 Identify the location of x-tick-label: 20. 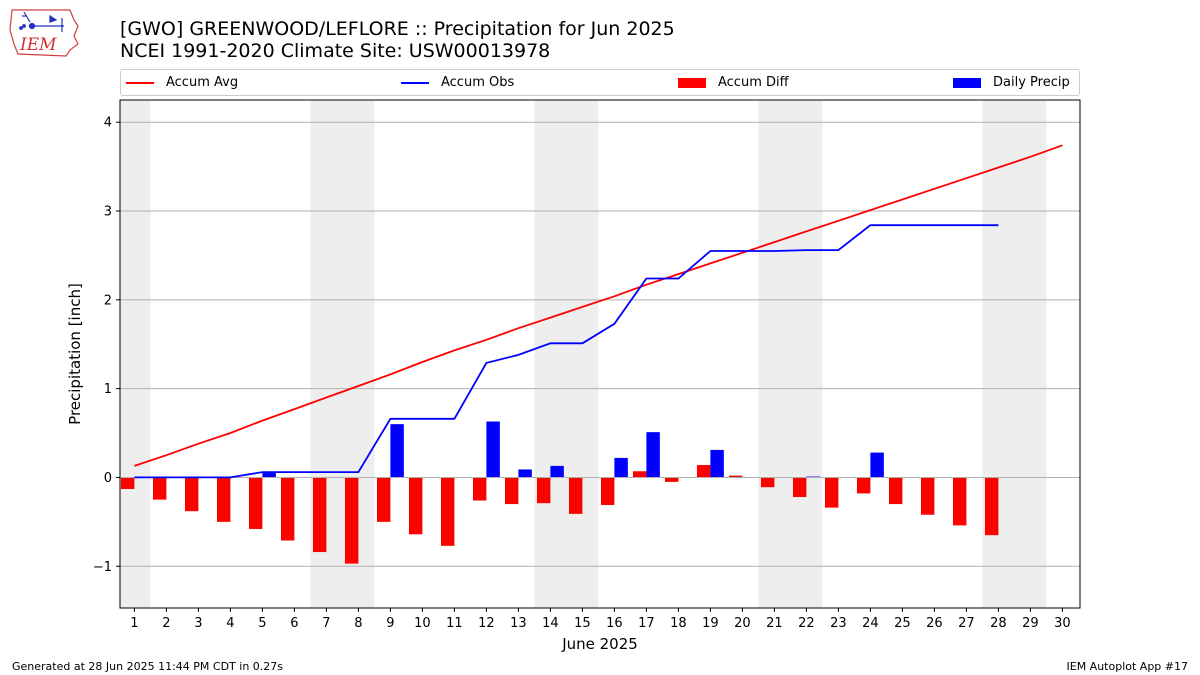
(742, 623).